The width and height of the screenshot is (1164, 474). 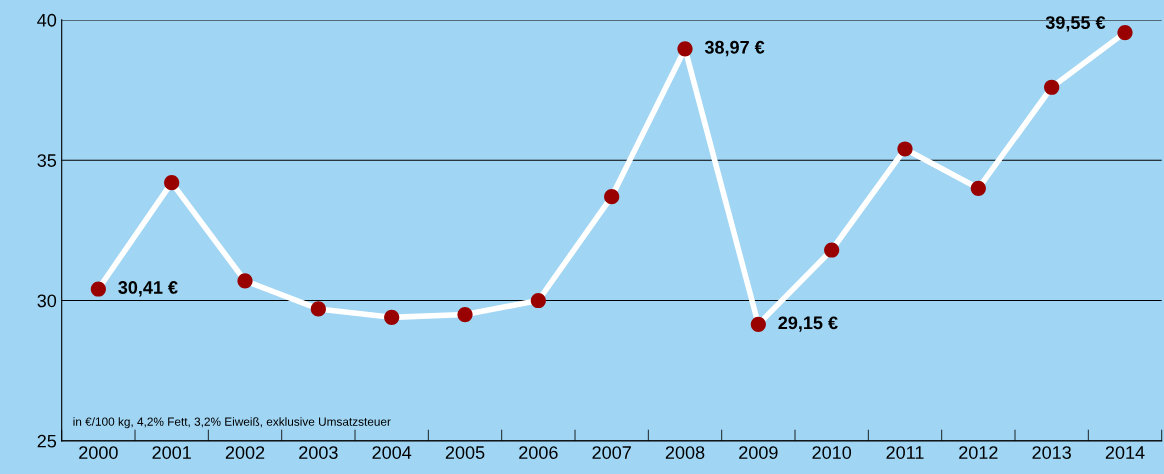 What do you see at coordinates (1075, 24) in the screenshot?
I see `data-label: 39,55 €` at bounding box center [1075, 24].